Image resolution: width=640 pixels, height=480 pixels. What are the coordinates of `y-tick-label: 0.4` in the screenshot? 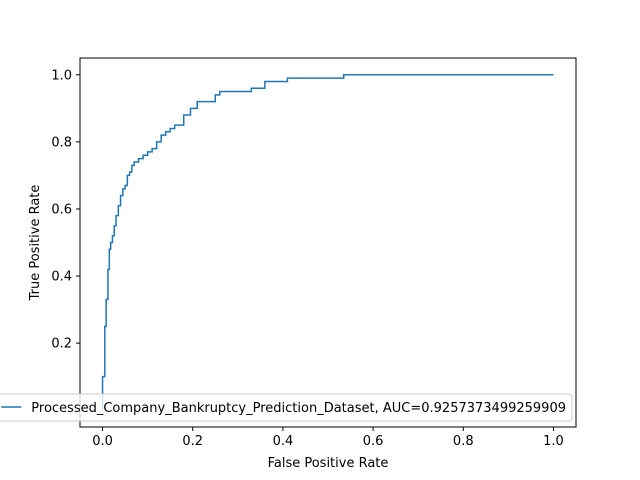 It's located at (61, 277).